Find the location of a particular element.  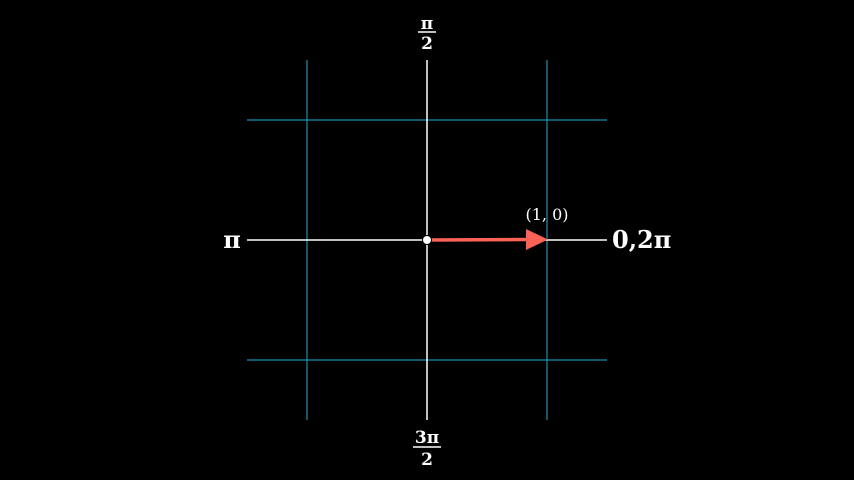

top-label-denominator: 2 is located at coordinates (427, 44).